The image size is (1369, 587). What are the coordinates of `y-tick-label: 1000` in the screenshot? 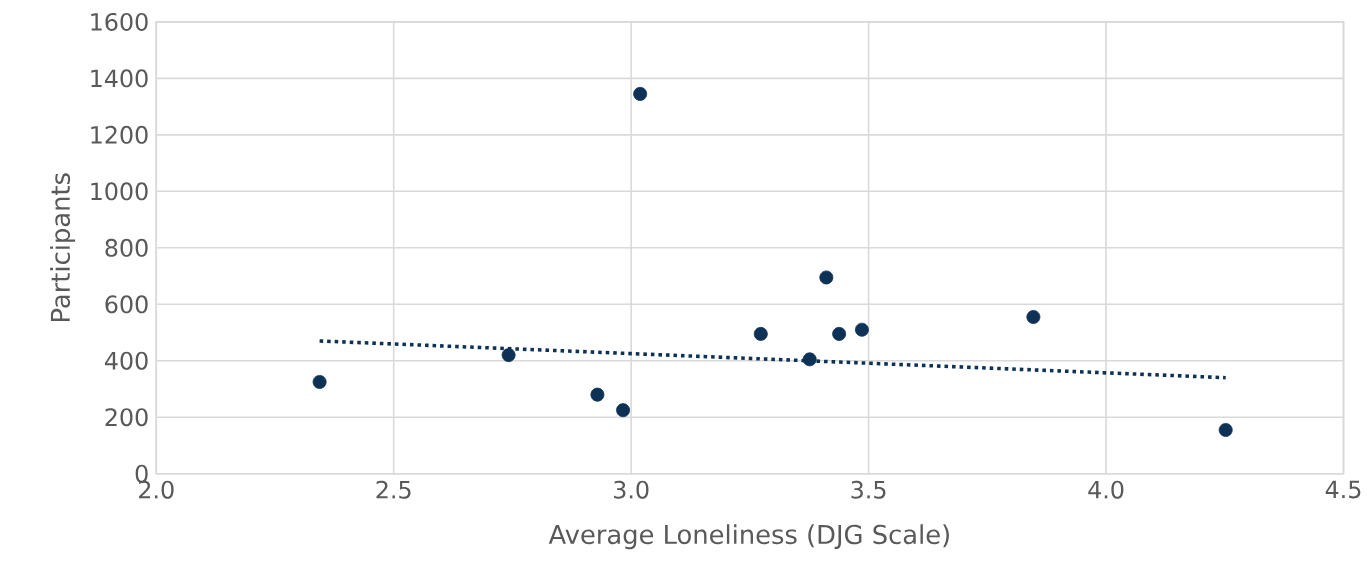 It's located at (119, 191).